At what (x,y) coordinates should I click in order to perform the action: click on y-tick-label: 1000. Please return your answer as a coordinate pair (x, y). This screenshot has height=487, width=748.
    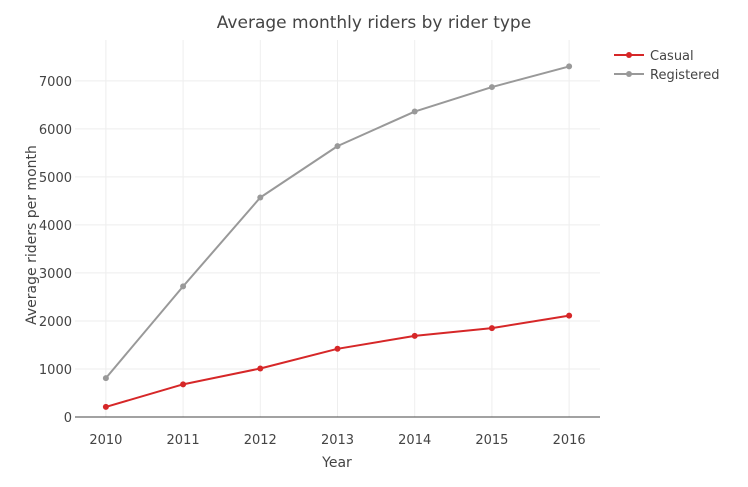
    Looking at the image, I should click on (55, 370).